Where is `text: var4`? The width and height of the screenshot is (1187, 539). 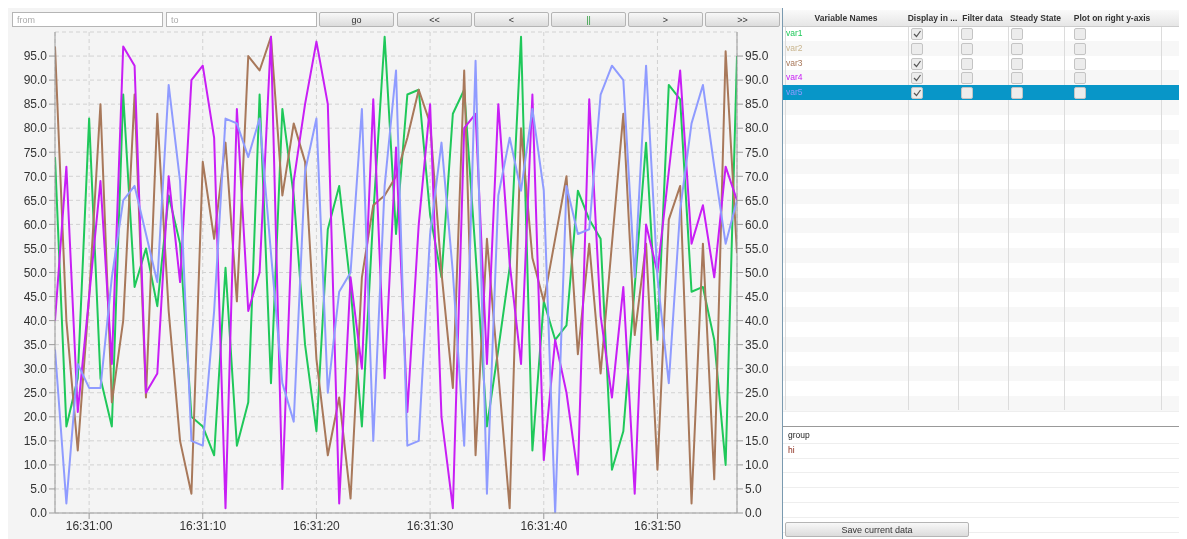 text: var4 is located at coordinates (794, 77).